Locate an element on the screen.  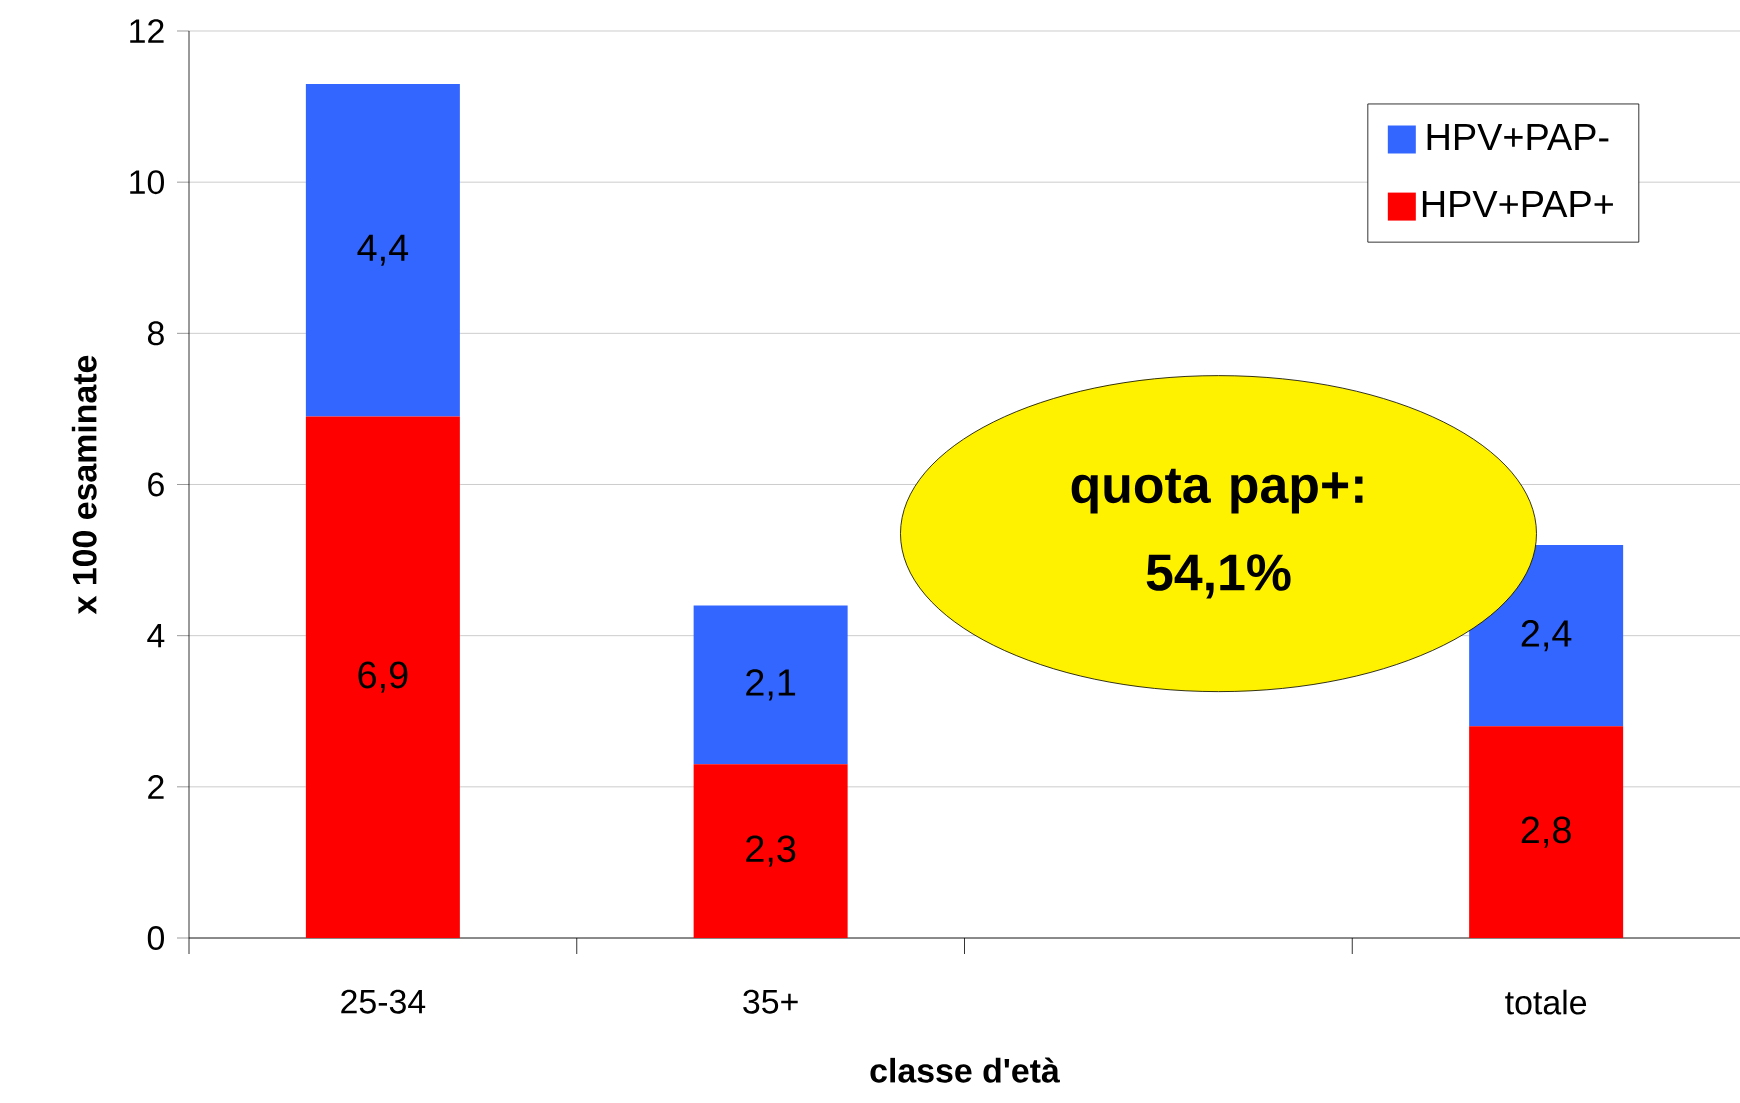
data-label: 2,4 is located at coordinates (1546, 636).